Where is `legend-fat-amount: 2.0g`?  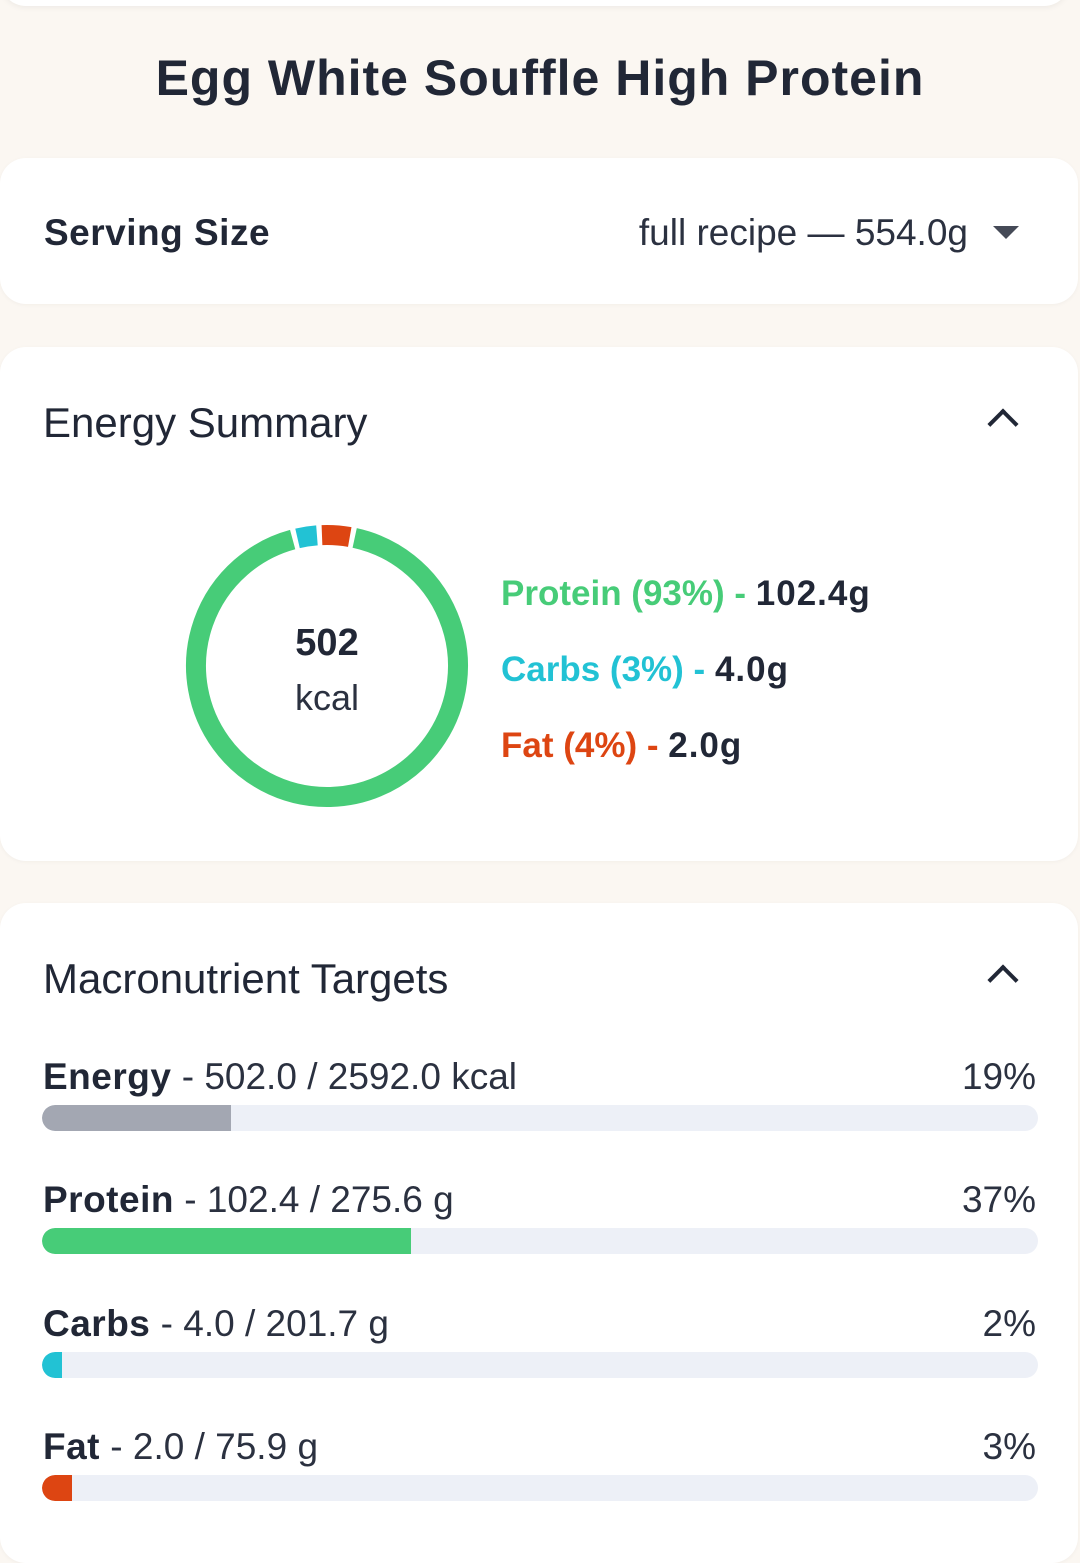 legend-fat-amount: 2.0g is located at coordinates (705, 745).